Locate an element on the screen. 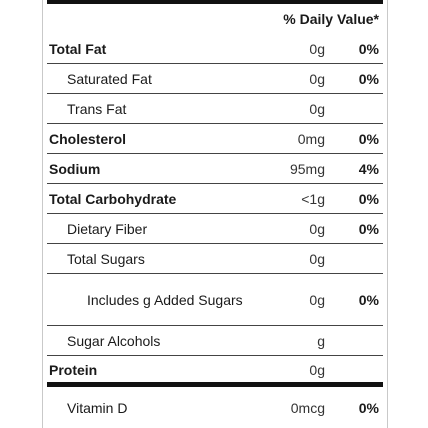 This screenshot has width=428, height=428. nutrient-name: Protein is located at coordinates (73, 369).